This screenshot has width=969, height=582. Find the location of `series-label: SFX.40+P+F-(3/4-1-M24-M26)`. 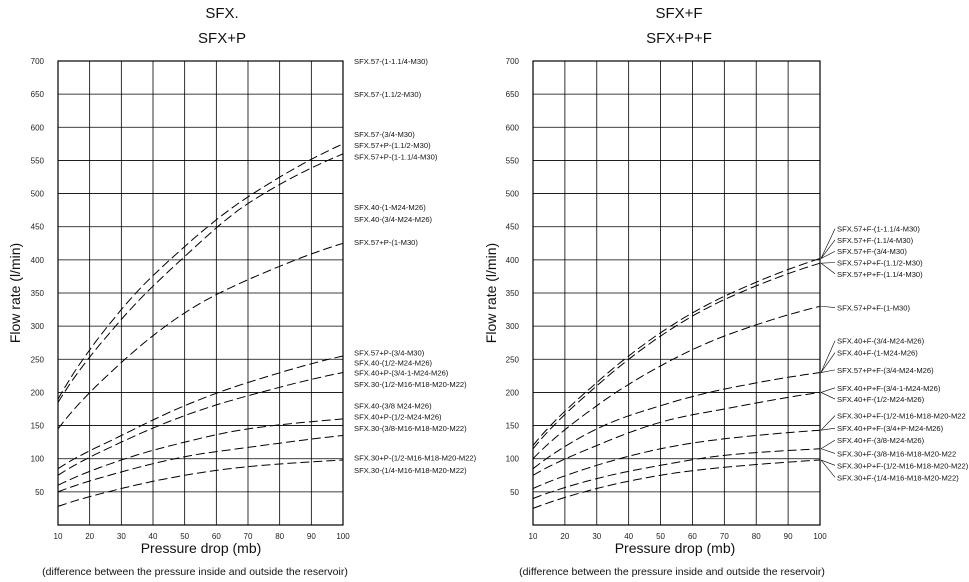

series-label: SFX.40+P+F-(3/4-1-M24-M26) is located at coordinates (889, 388).